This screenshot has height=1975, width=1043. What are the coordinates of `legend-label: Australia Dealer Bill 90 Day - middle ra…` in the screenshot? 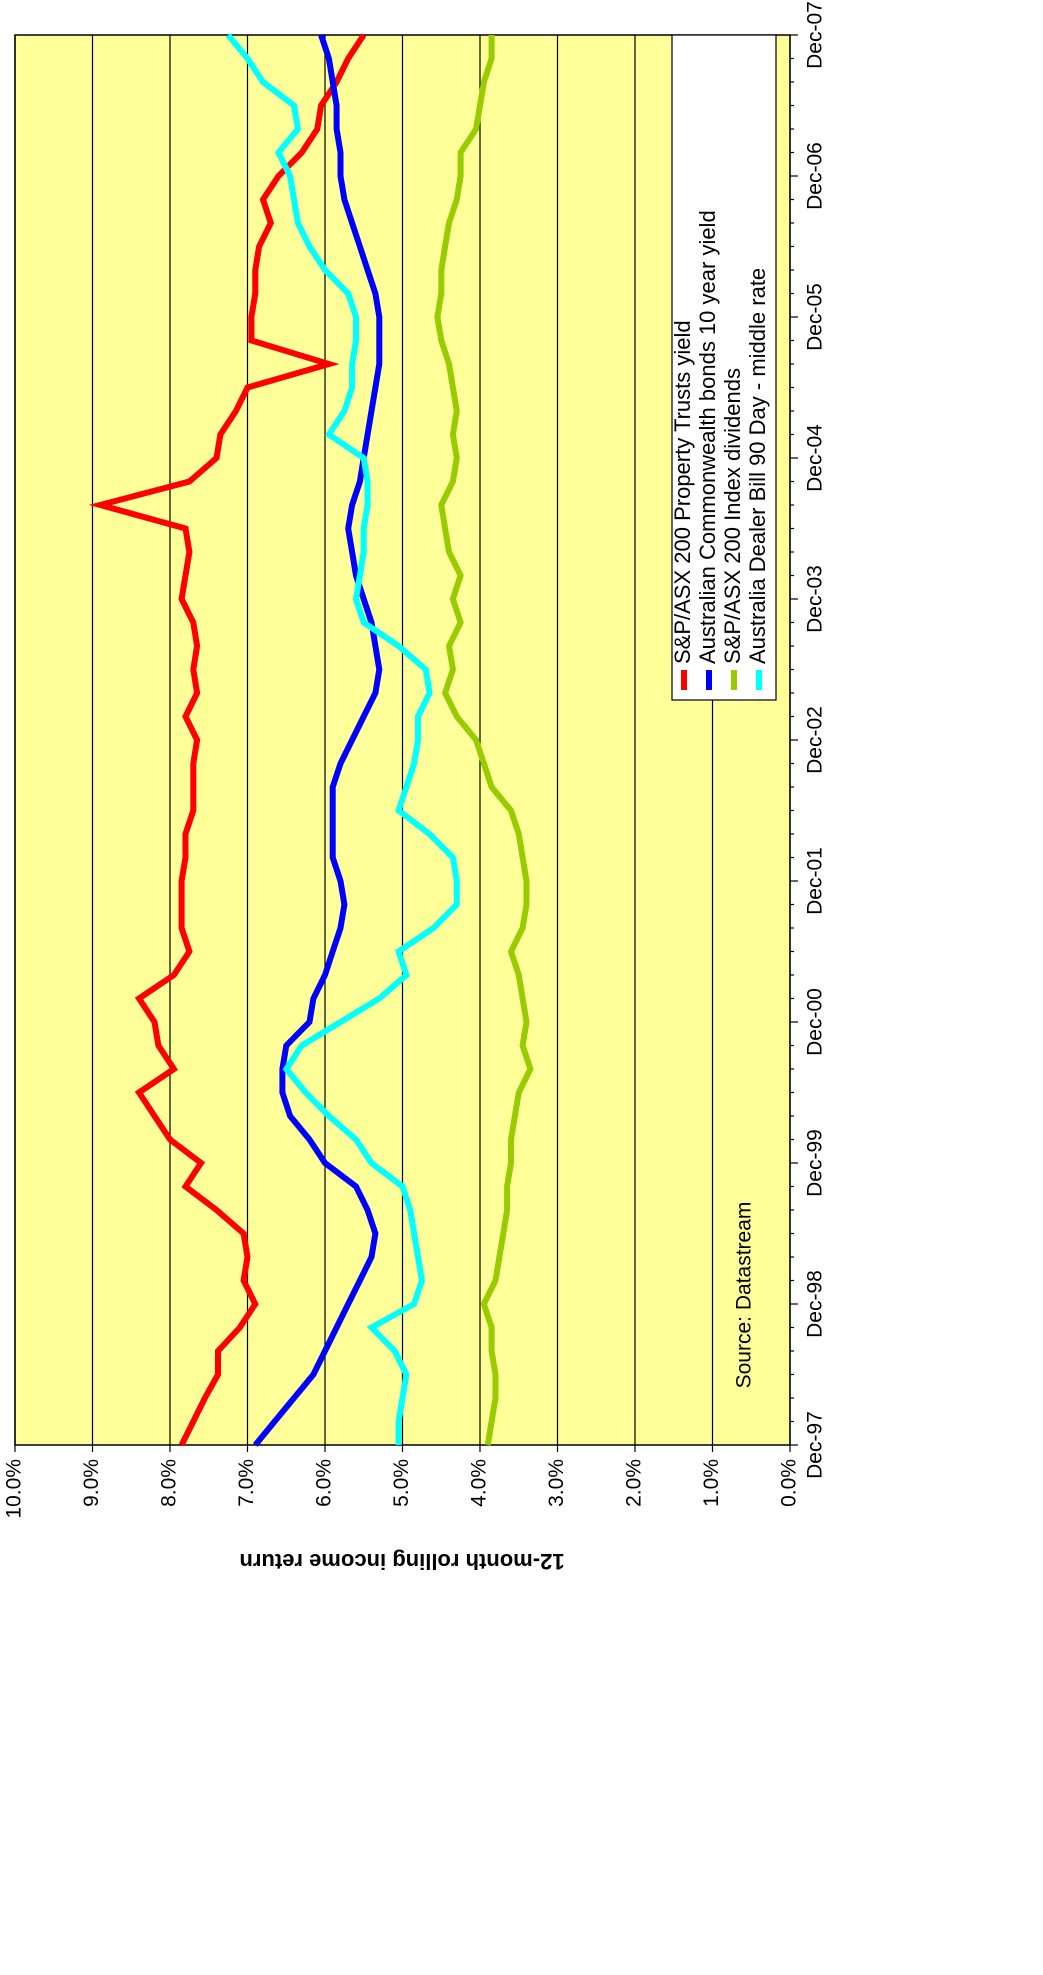 It's located at (757, 466).